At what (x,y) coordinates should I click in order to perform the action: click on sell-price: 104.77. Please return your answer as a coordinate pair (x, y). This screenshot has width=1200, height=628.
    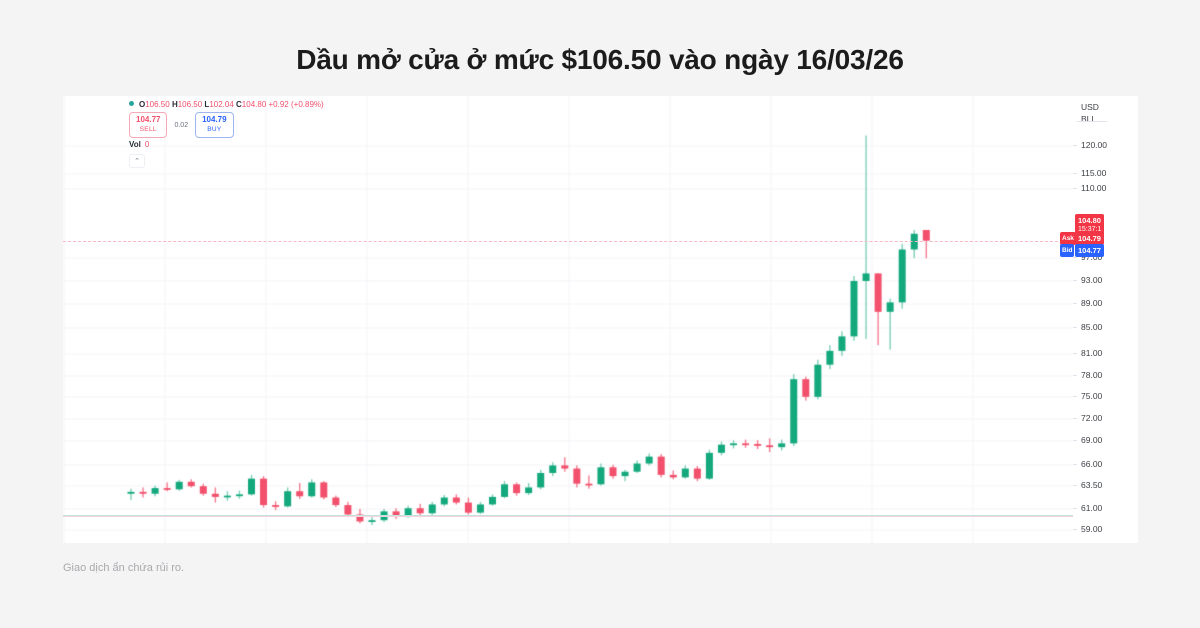
    Looking at the image, I should click on (148, 119).